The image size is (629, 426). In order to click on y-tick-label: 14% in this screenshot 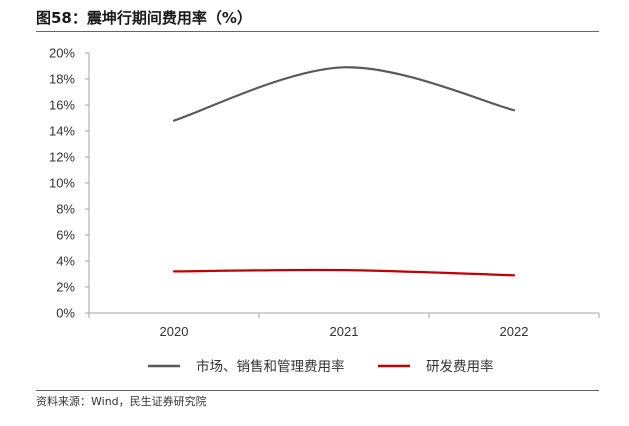, I will do `click(62, 131)`.